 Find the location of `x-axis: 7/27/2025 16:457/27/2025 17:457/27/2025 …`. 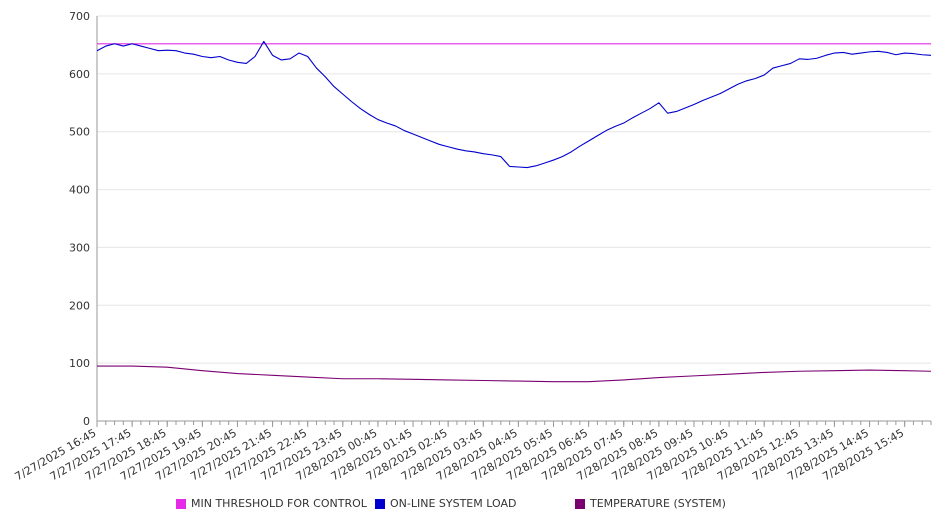

x-axis: 7/27/2025 16:457/27/2025 17:457/27/2025 … is located at coordinates (472, 451).